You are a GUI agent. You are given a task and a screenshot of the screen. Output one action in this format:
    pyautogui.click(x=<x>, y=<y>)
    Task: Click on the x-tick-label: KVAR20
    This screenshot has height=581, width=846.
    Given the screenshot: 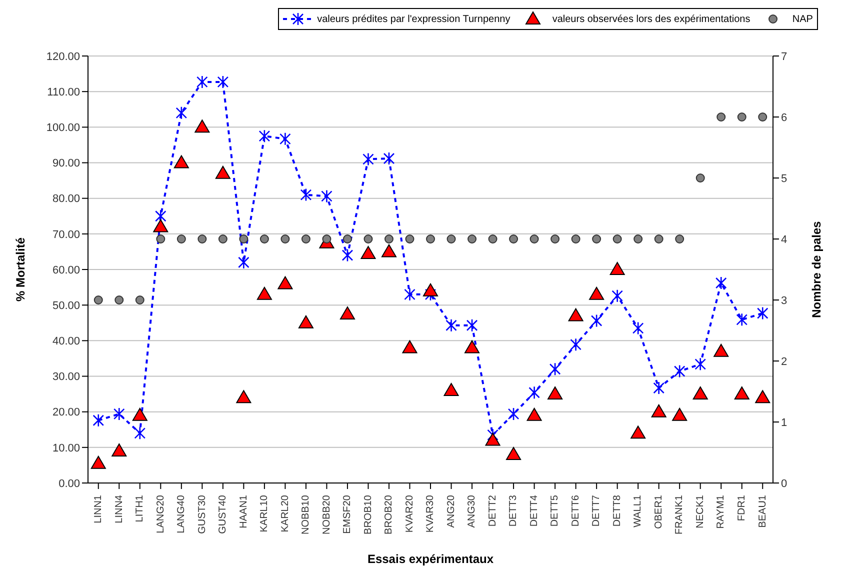 What is the action you would take?
    pyautogui.click(x=410, y=513)
    